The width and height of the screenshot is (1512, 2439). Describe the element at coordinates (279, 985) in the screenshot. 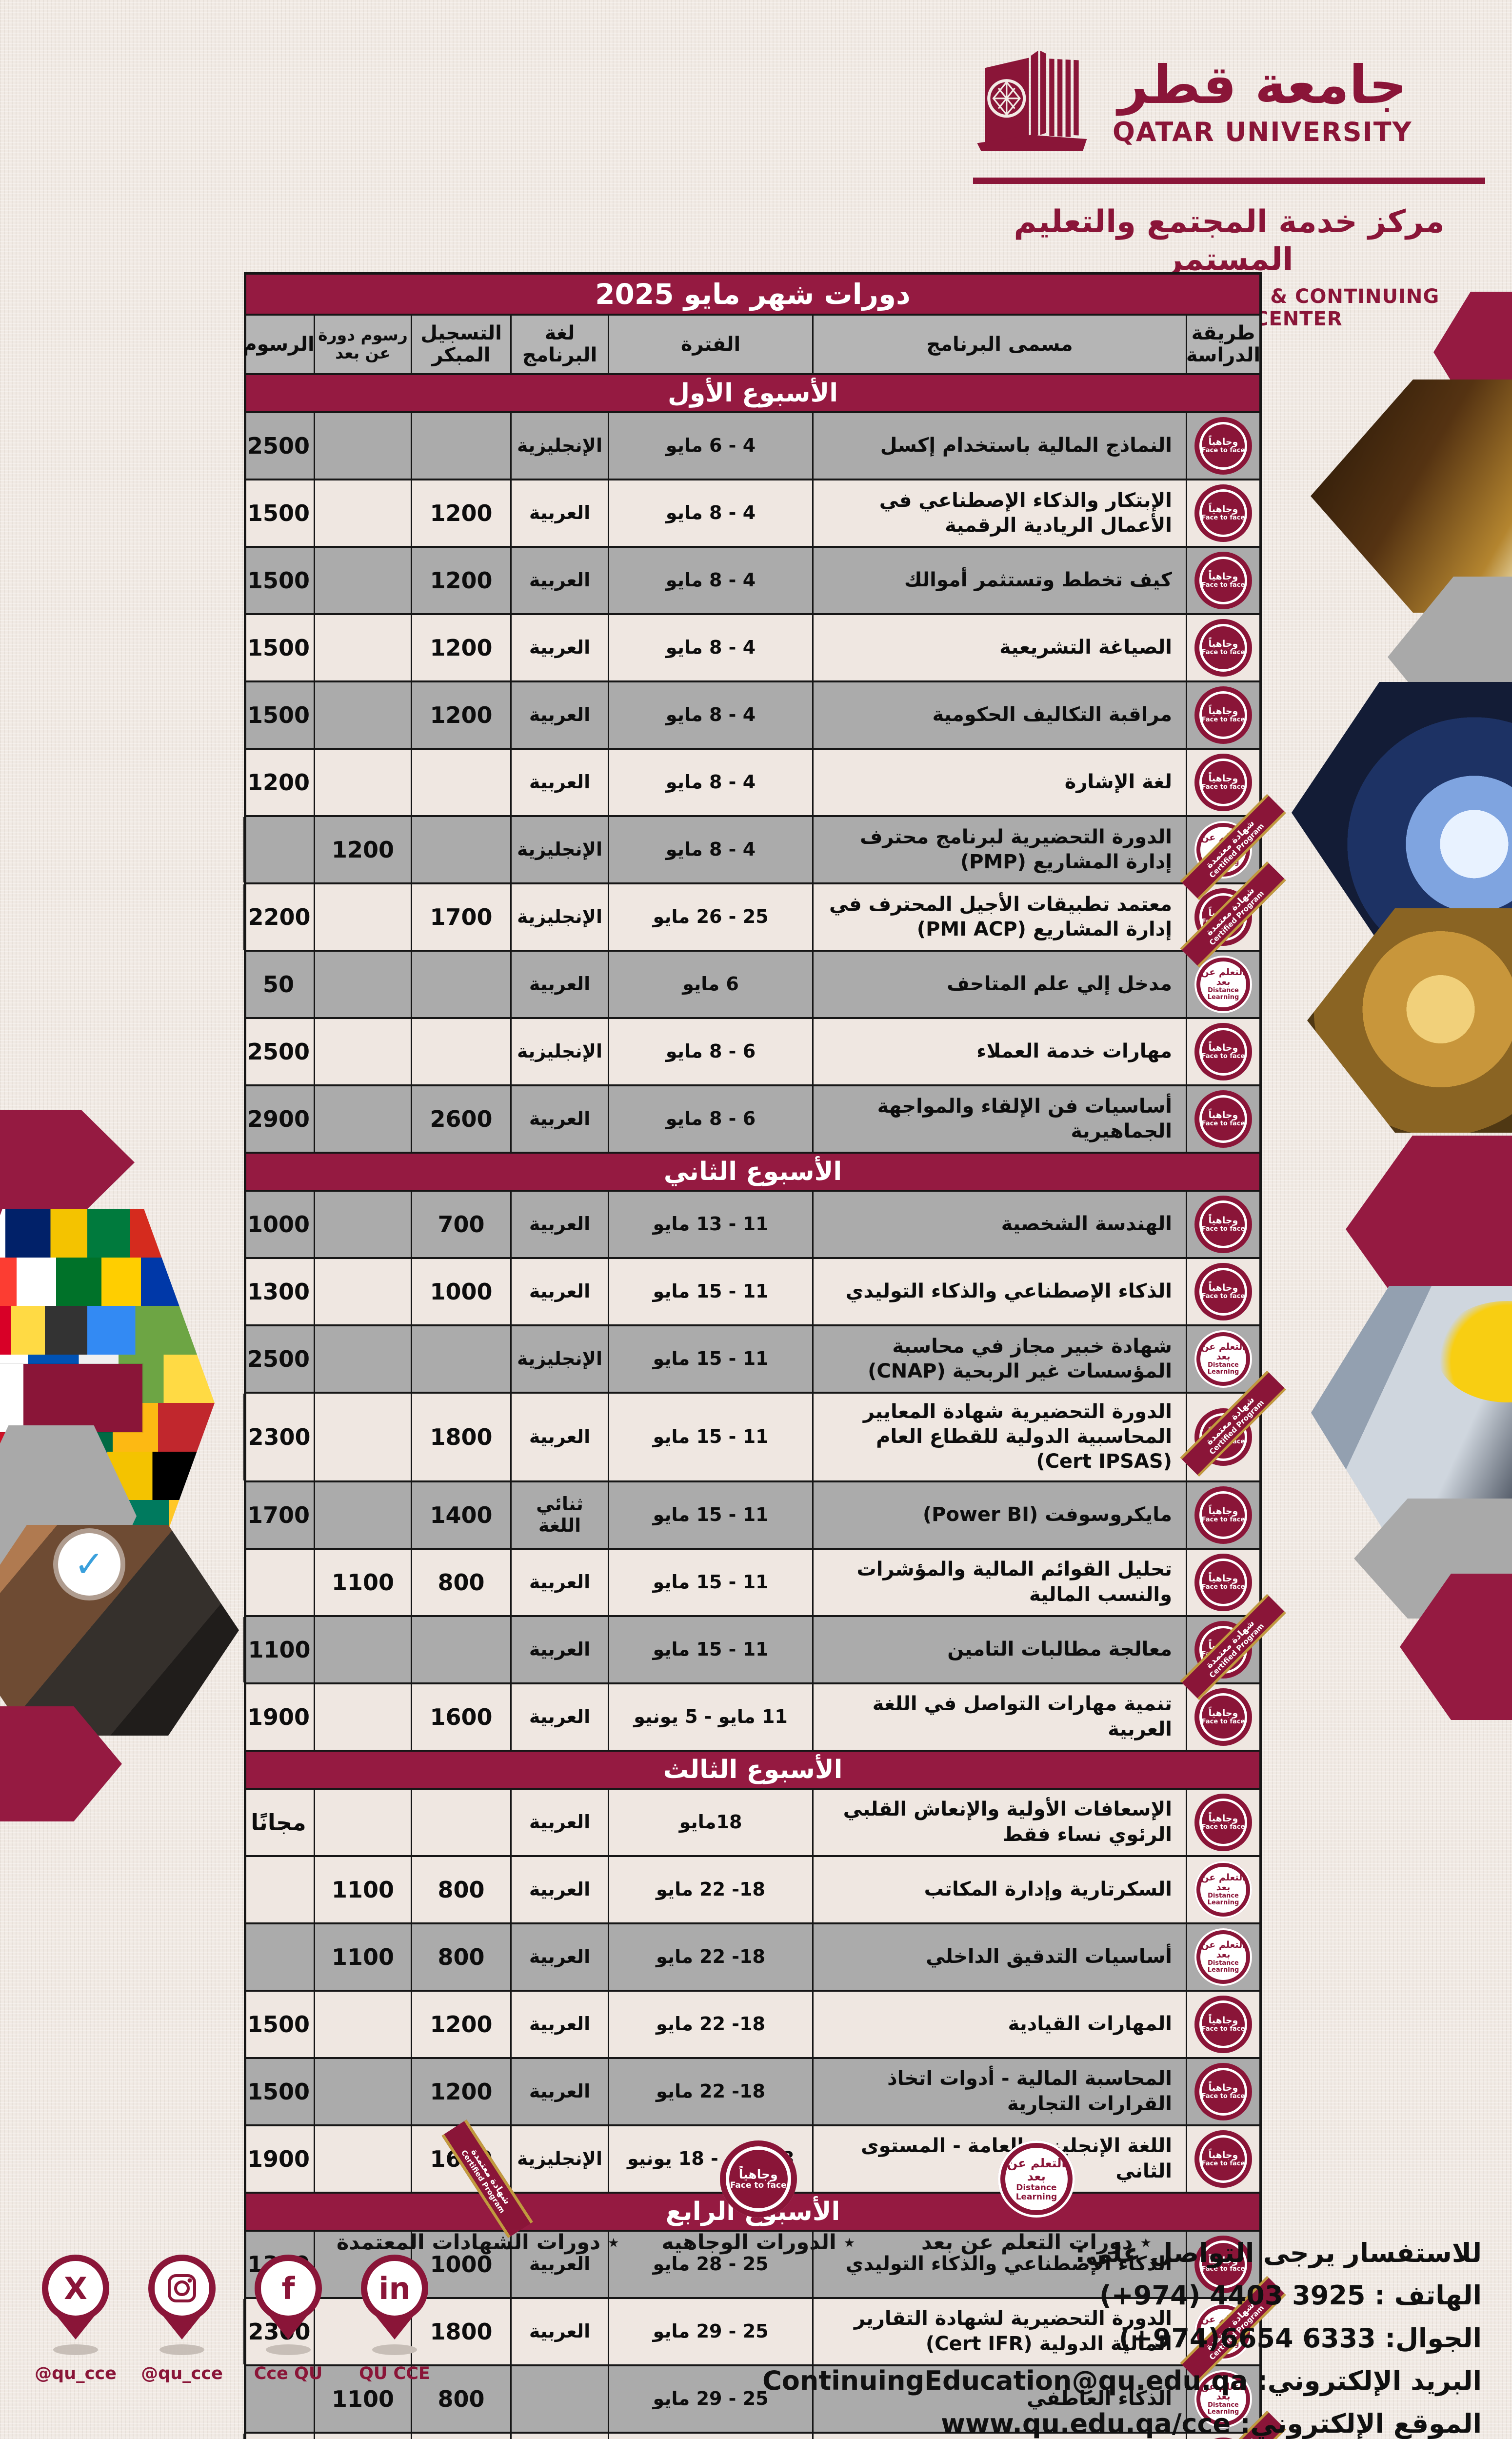

I see `fee: 50` at that location.